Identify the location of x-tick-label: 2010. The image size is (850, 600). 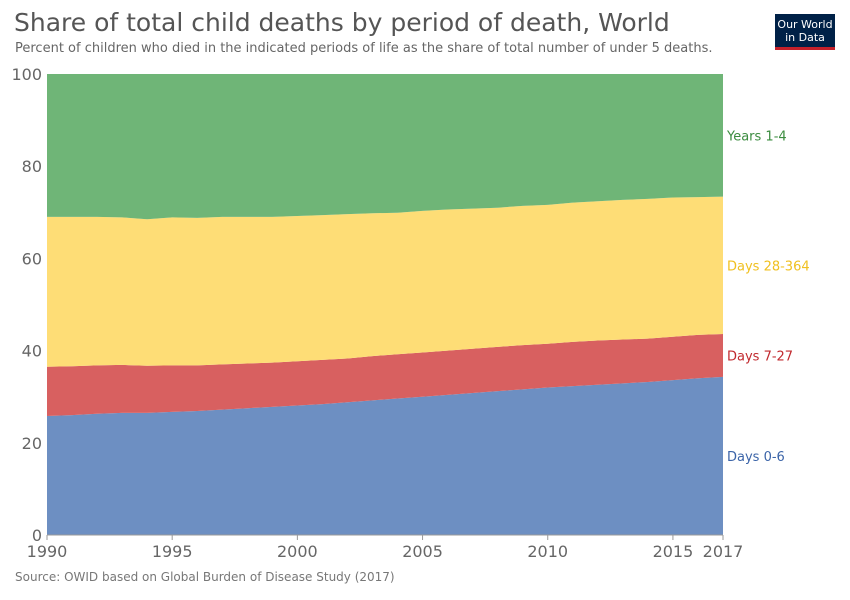
(547, 551).